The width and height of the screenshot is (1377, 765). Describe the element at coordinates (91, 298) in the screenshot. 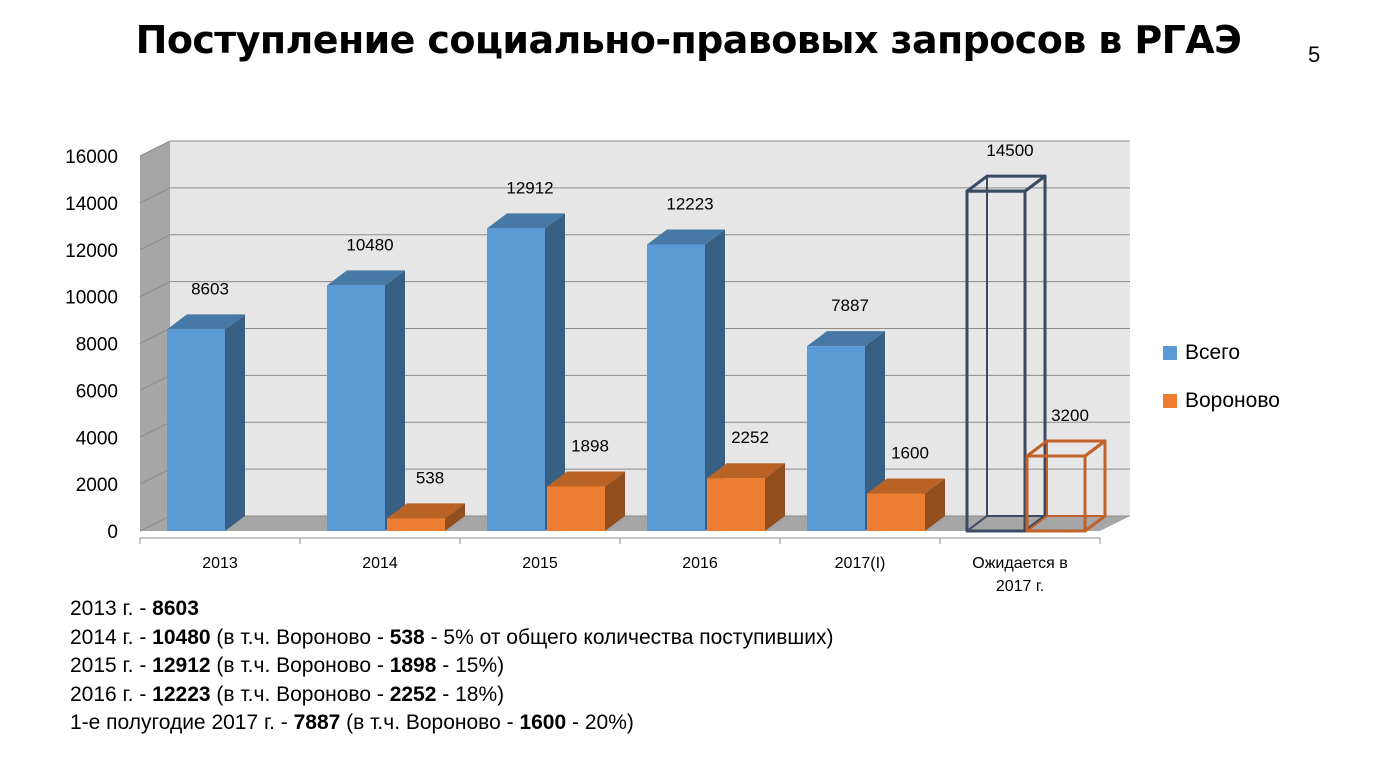

I see `y-tick-label: 10000` at that location.